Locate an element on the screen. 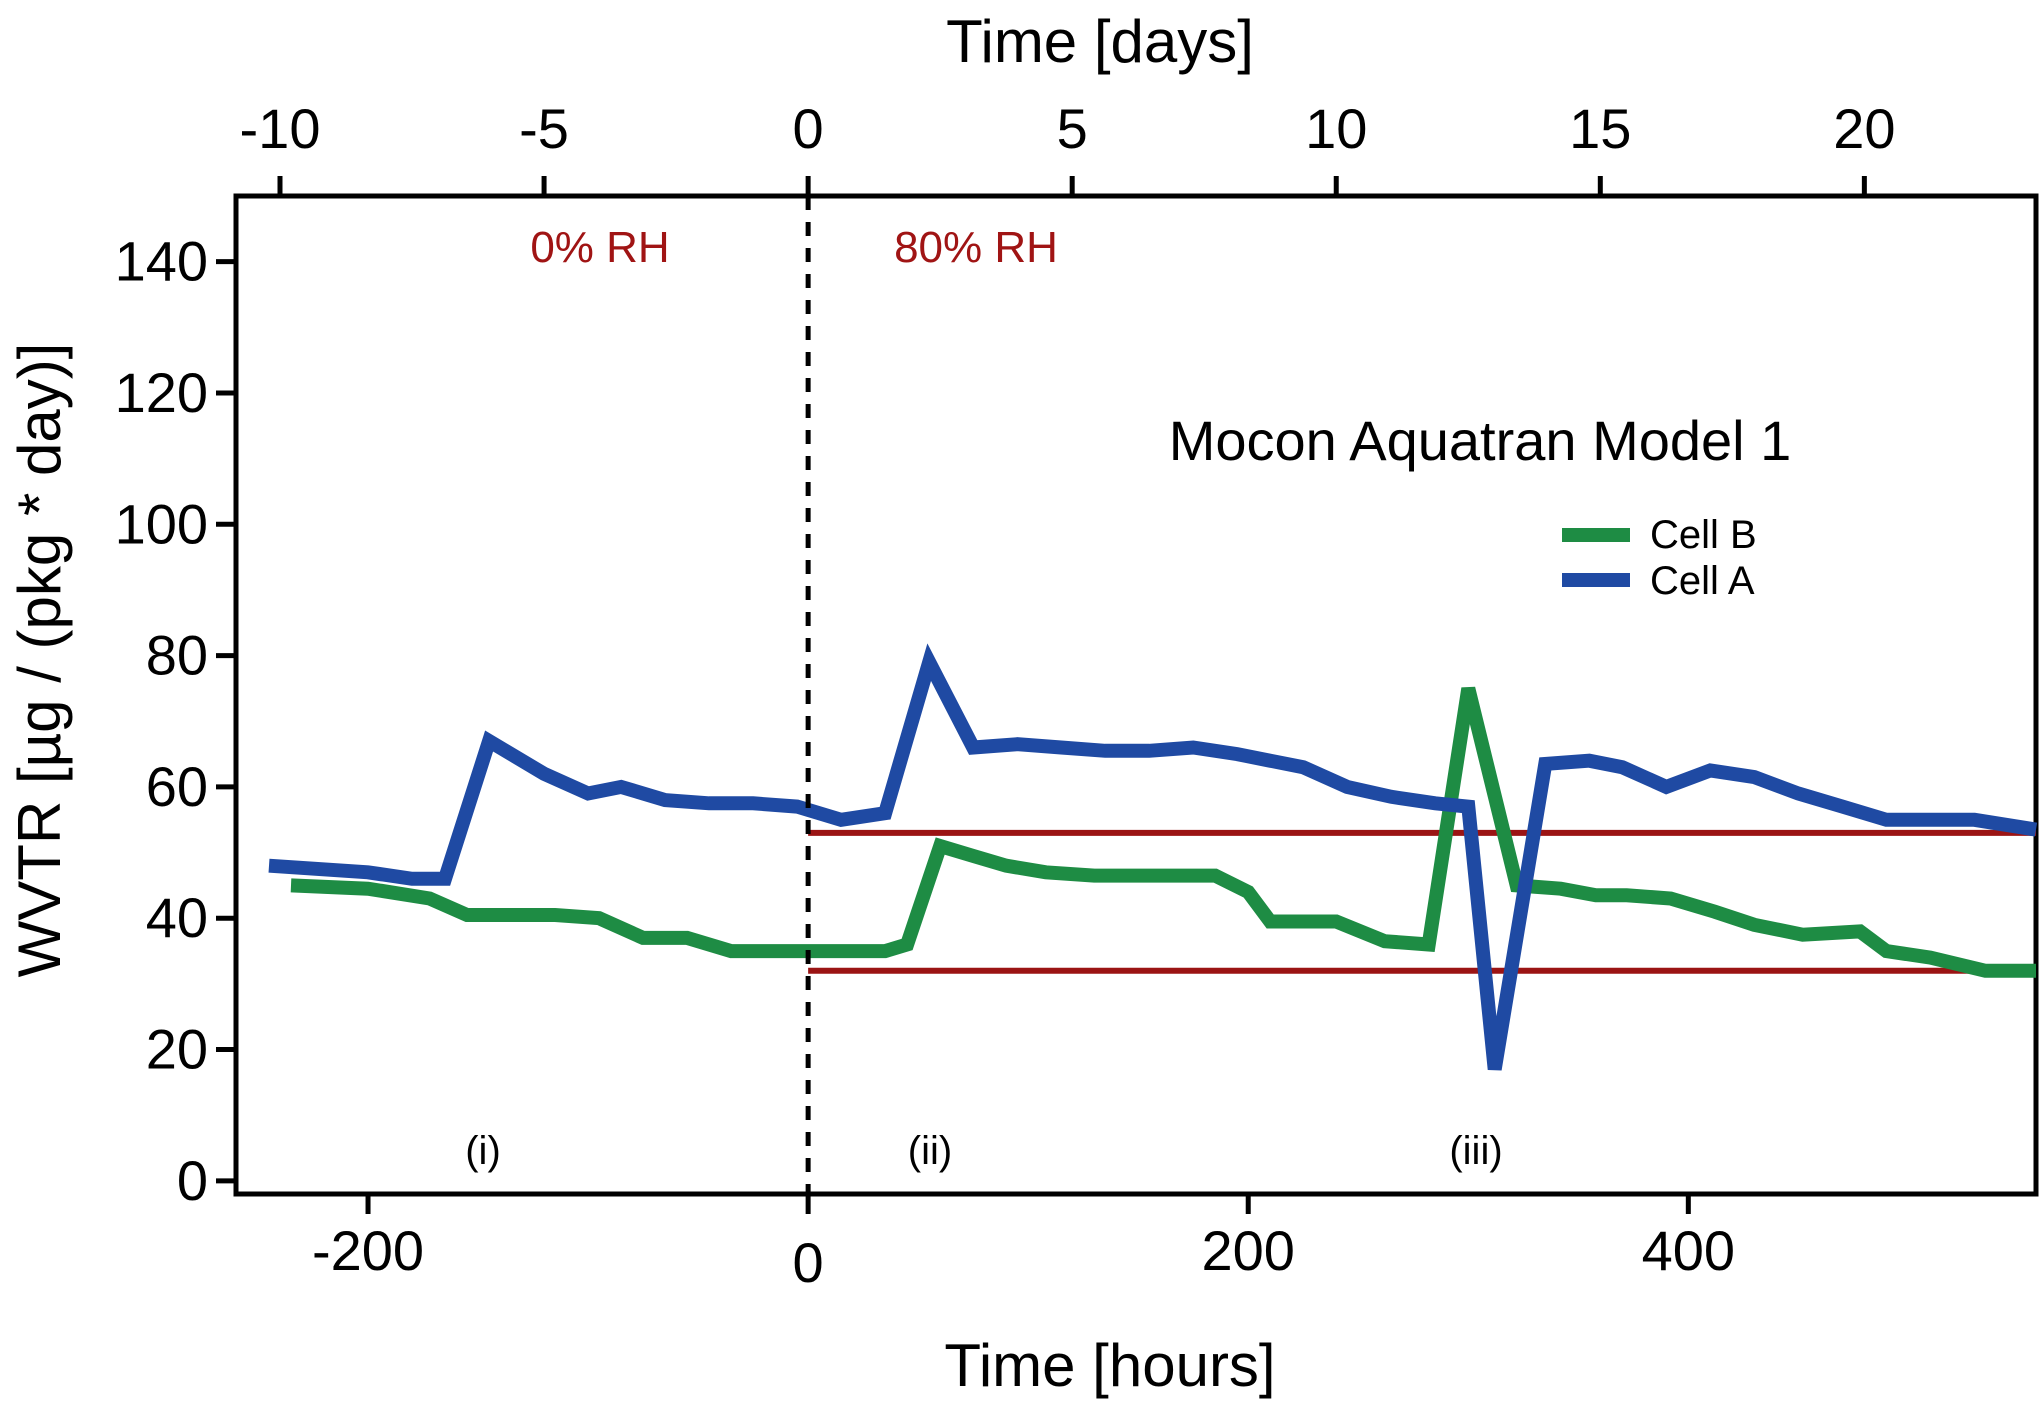 This screenshot has height=1406, width=2044. top-tick-label: 5 is located at coordinates (1072, 128).